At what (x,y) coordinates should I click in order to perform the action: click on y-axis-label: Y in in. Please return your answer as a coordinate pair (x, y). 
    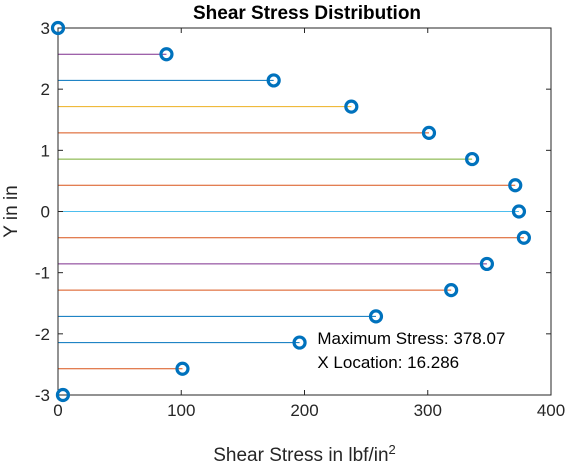
    Looking at the image, I should click on (11, 211).